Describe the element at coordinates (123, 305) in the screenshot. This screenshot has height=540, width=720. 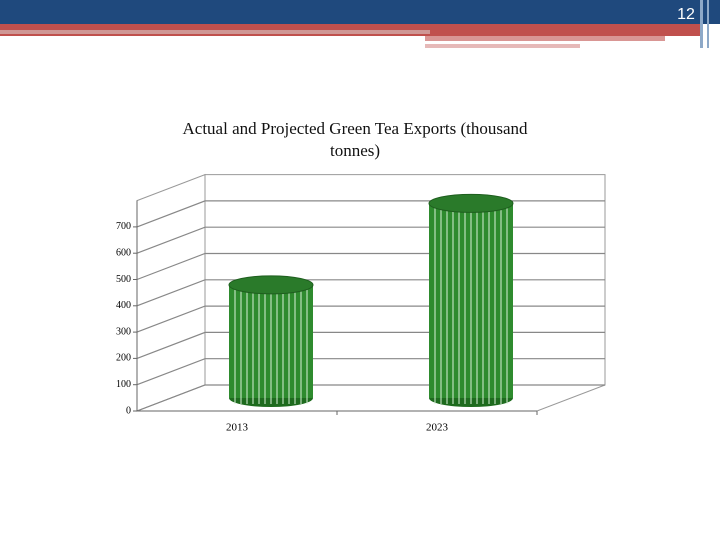
I see `y-tick-label: 400` at that location.